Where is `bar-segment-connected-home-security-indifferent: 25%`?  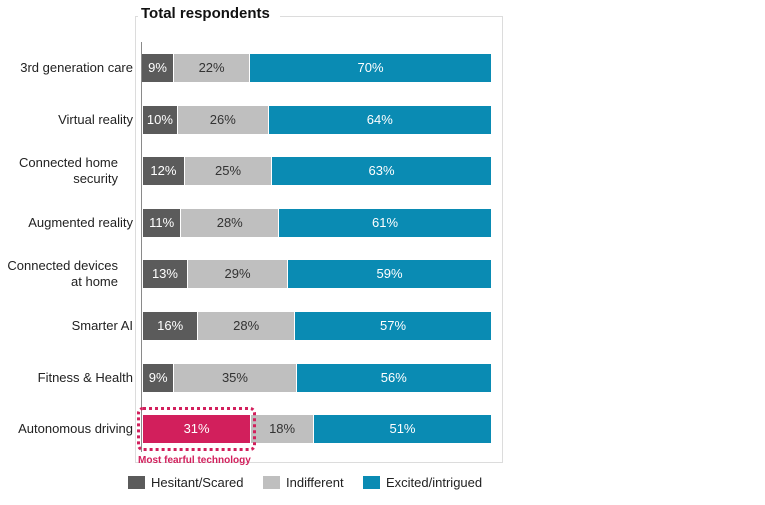
bar-segment-connected-home-security-indifferent: 25% is located at coordinates (227, 171).